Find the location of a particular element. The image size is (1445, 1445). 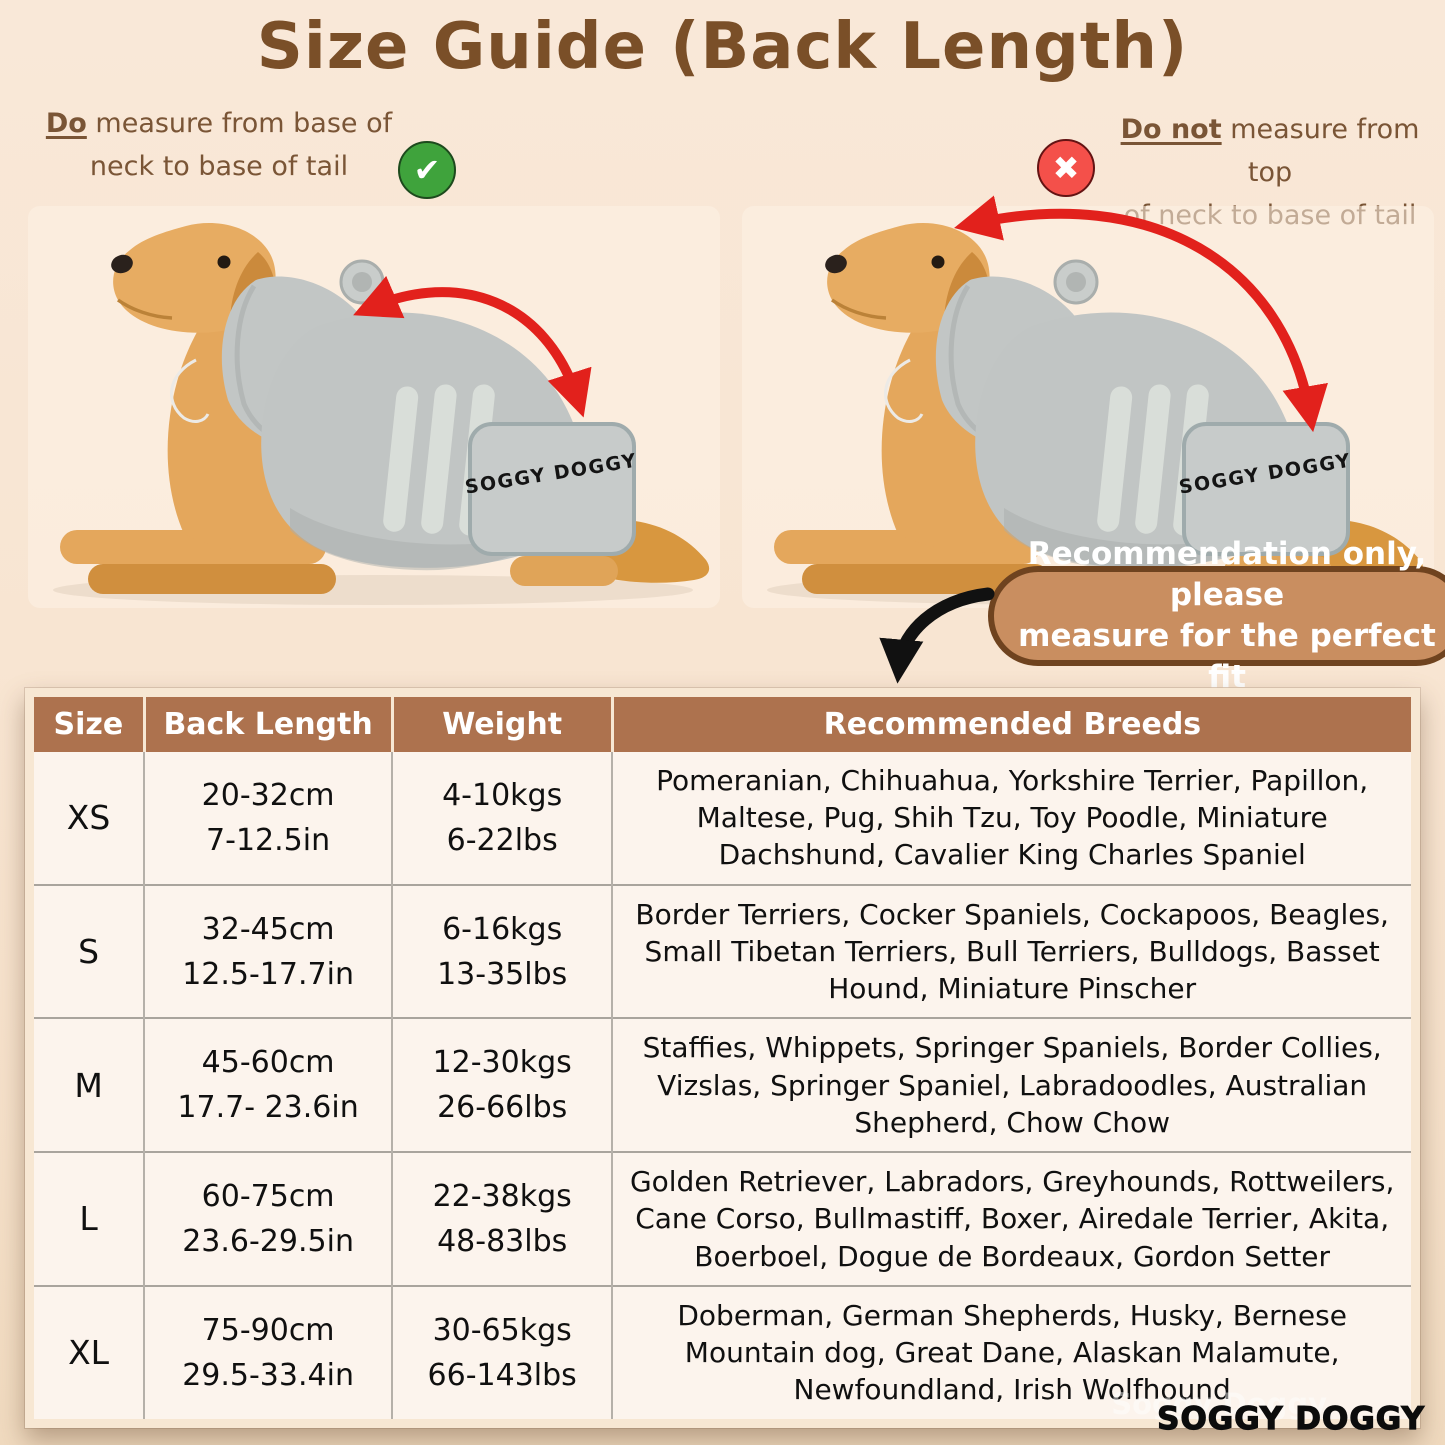

back-length-value: 32-45cm 12.5-17.7in is located at coordinates (268, 951).